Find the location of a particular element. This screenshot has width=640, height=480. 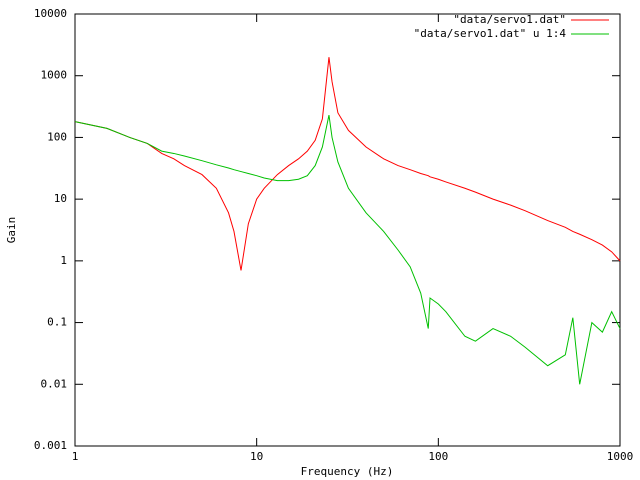

y-tick-label: 0.1 is located at coordinates (57, 322).